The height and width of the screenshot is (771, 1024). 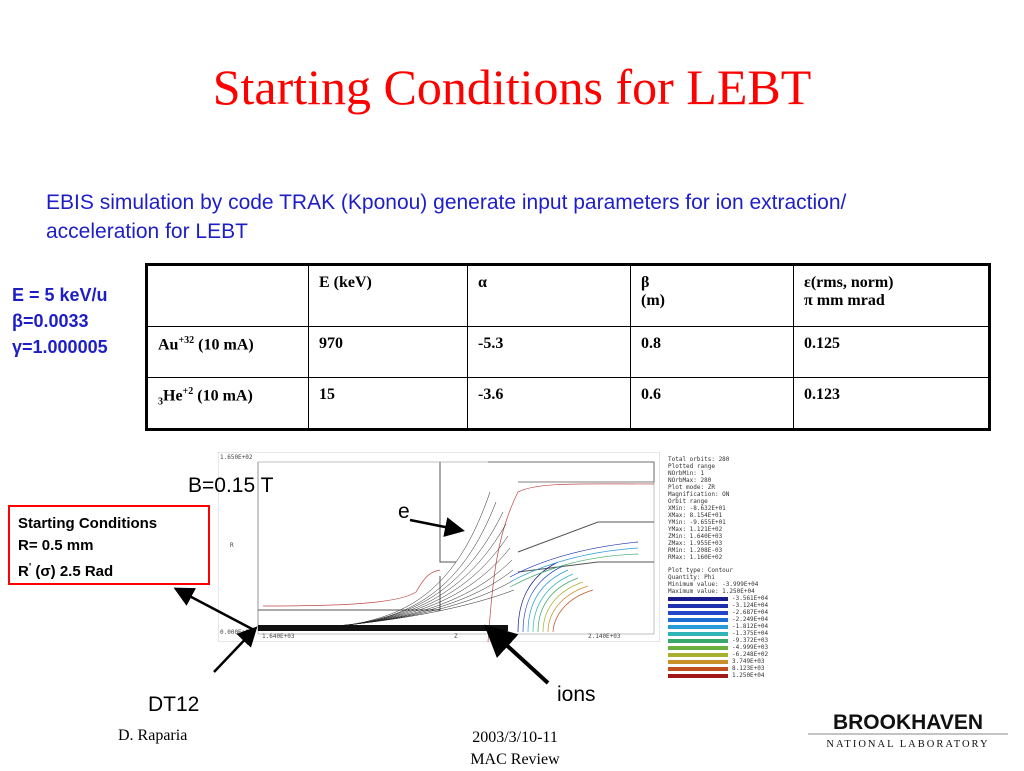 I want to click on contour-info-line: Quantity: Phi, so click(x=691, y=577).